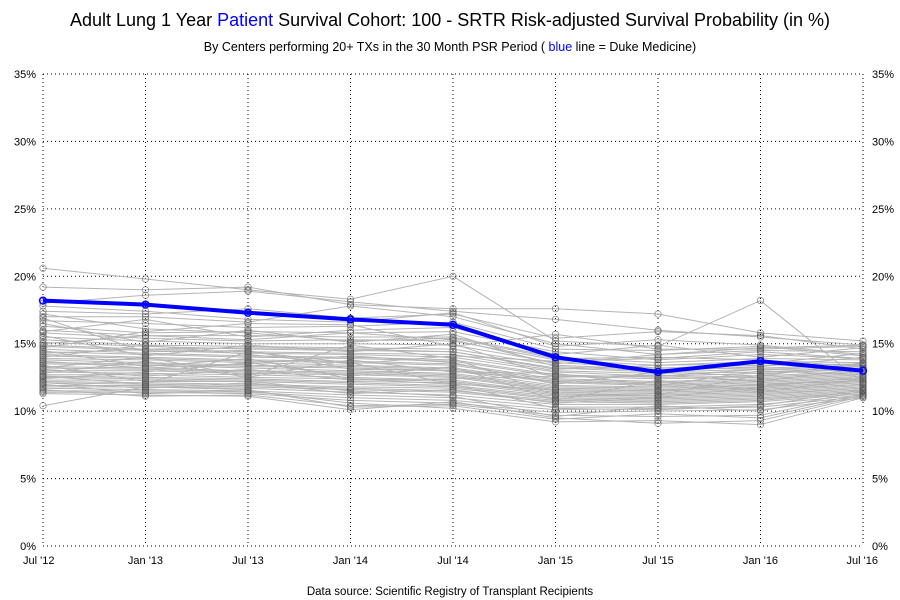 The width and height of the screenshot is (900, 600). What do you see at coordinates (25, 345) in the screenshot?
I see `y-tick-label-left: 15%` at bounding box center [25, 345].